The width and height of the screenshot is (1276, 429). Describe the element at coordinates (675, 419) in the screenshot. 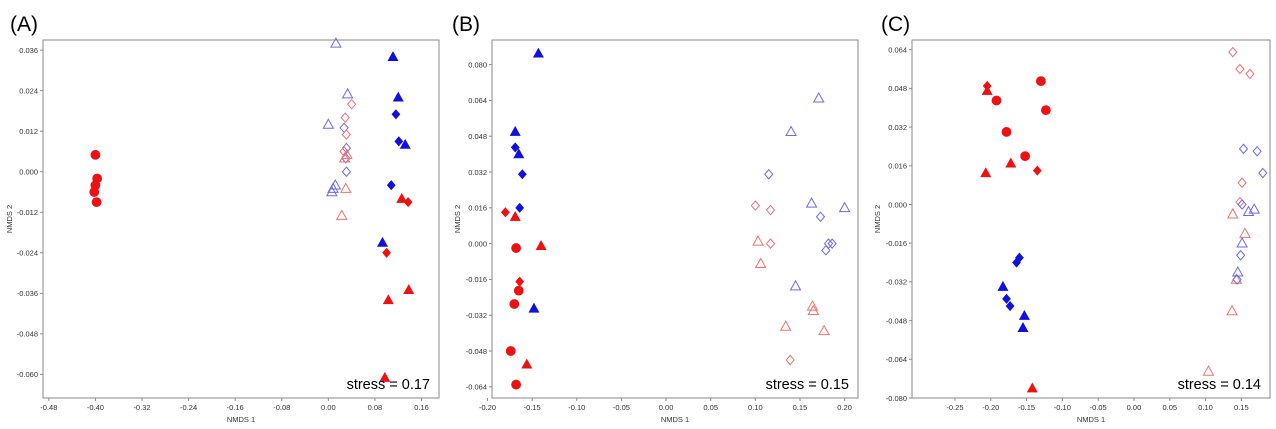

I see `panel-b-x-axis-label: NMDS 1` at that location.